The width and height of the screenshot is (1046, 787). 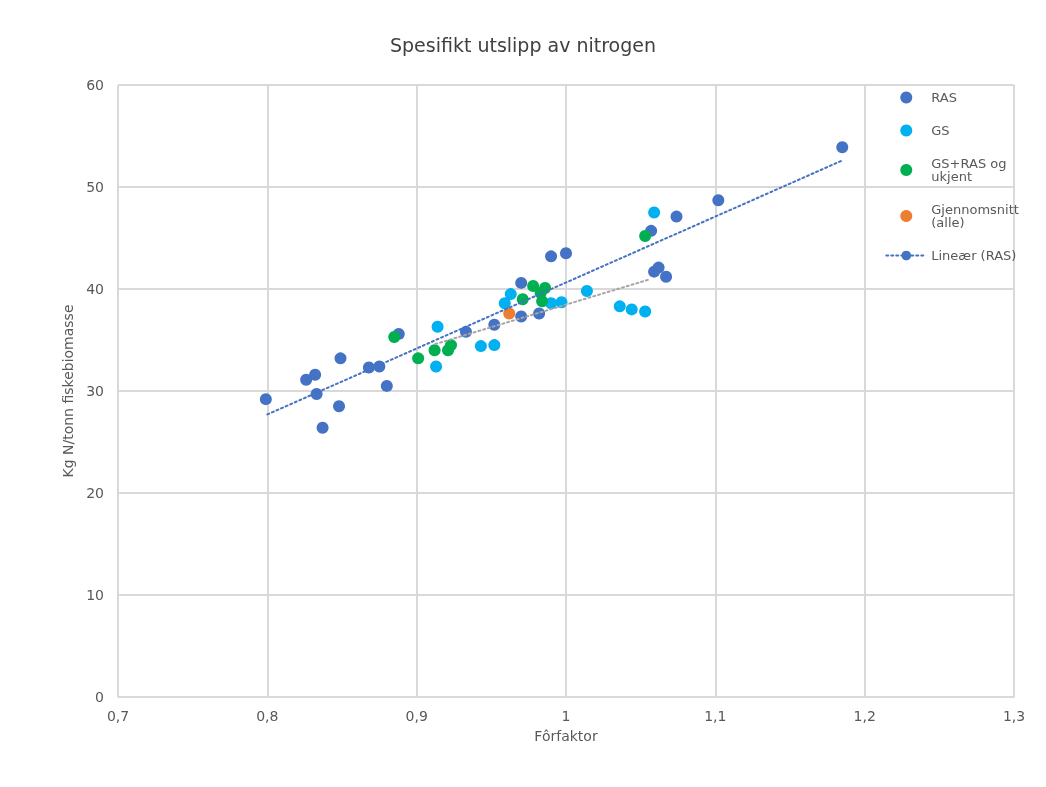 What do you see at coordinates (95, 187) in the screenshot?
I see `y-tick-label: 50` at bounding box center [95, 187].